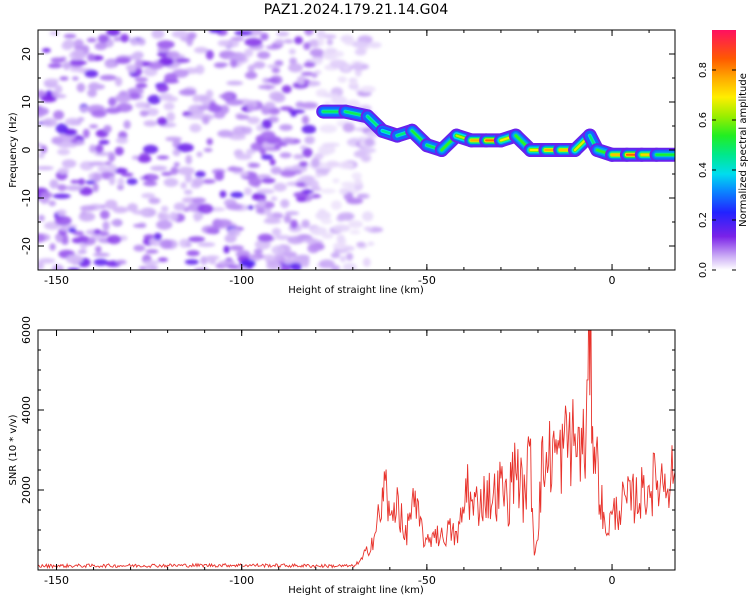 Image resolution: width=750 pixels, height=600 pixels. I want to click on heatmap-y-axis-label: Frequency (Hz), so click(13, 150).